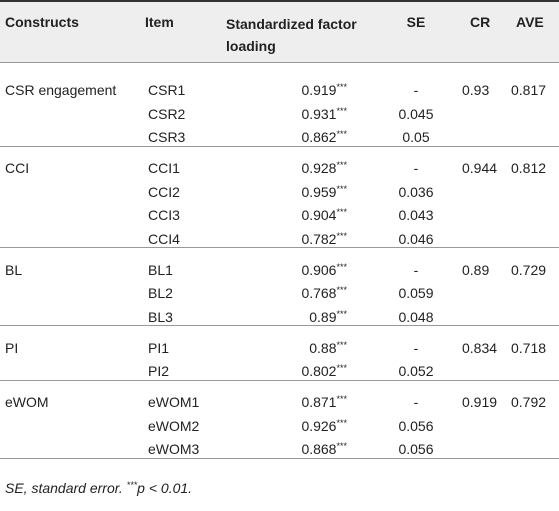 The width and height of the screenshot is (559, 511). I want to click on column-header: Standardized factor loading, so click(291, 35).